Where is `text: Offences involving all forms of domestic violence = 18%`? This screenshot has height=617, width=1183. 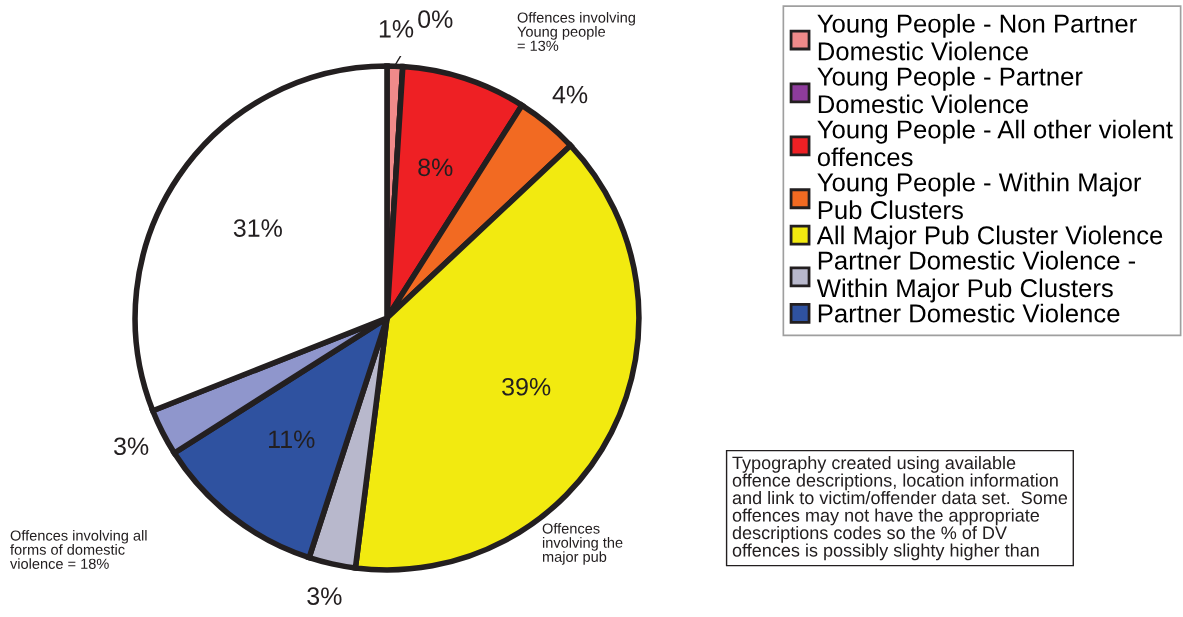 text: Offences involving all forms of domestic violence = 18% is located at coordinates (78, 549).